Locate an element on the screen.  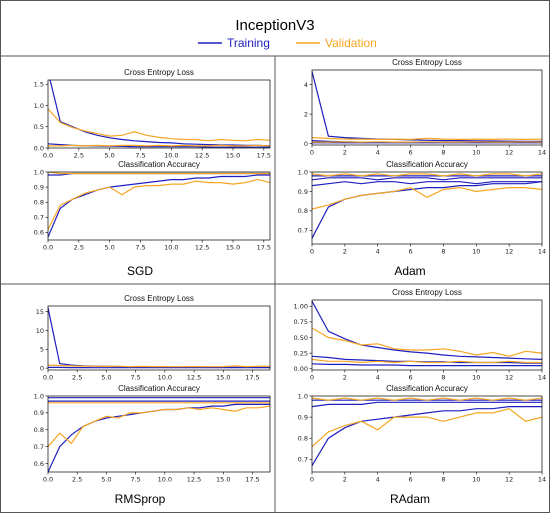
rmsprop-accuracy-xtick-label-5: 12.5 is located at coordinates (194, 480).